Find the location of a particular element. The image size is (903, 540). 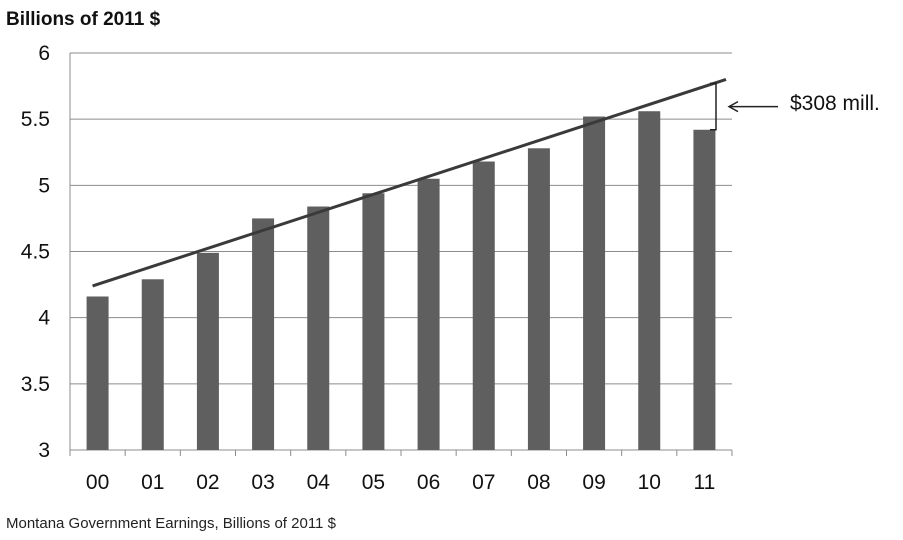

x-tick-label: 05 is located at coordinates (373, 482).